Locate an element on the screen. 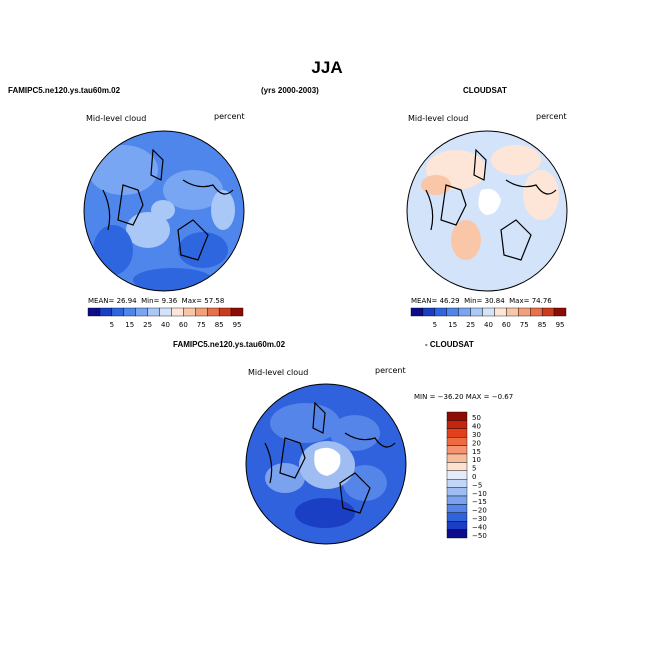 This screenshot has width=654, height=654. model-polar-map is located at coordinates (164, 211).